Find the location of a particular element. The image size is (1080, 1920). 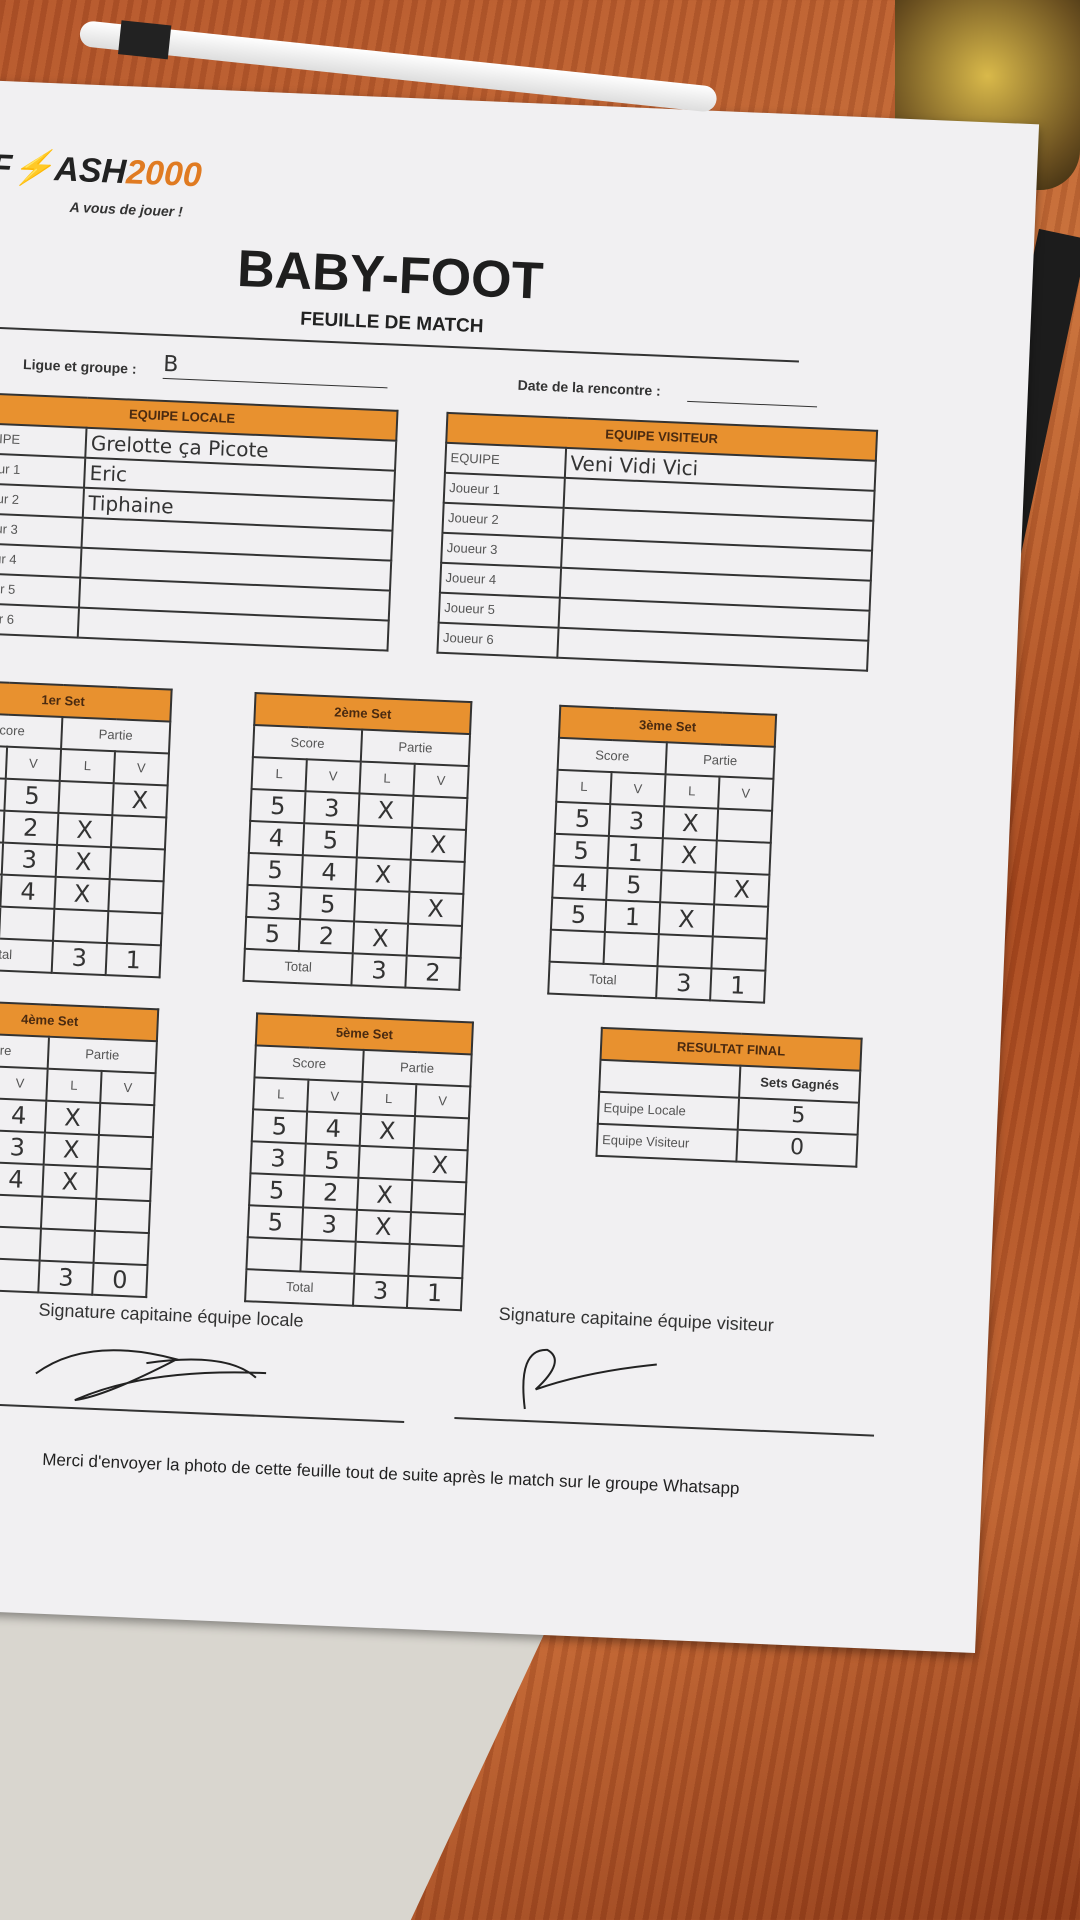

result-value-home: 5 is located at coordinates (798, 1116).